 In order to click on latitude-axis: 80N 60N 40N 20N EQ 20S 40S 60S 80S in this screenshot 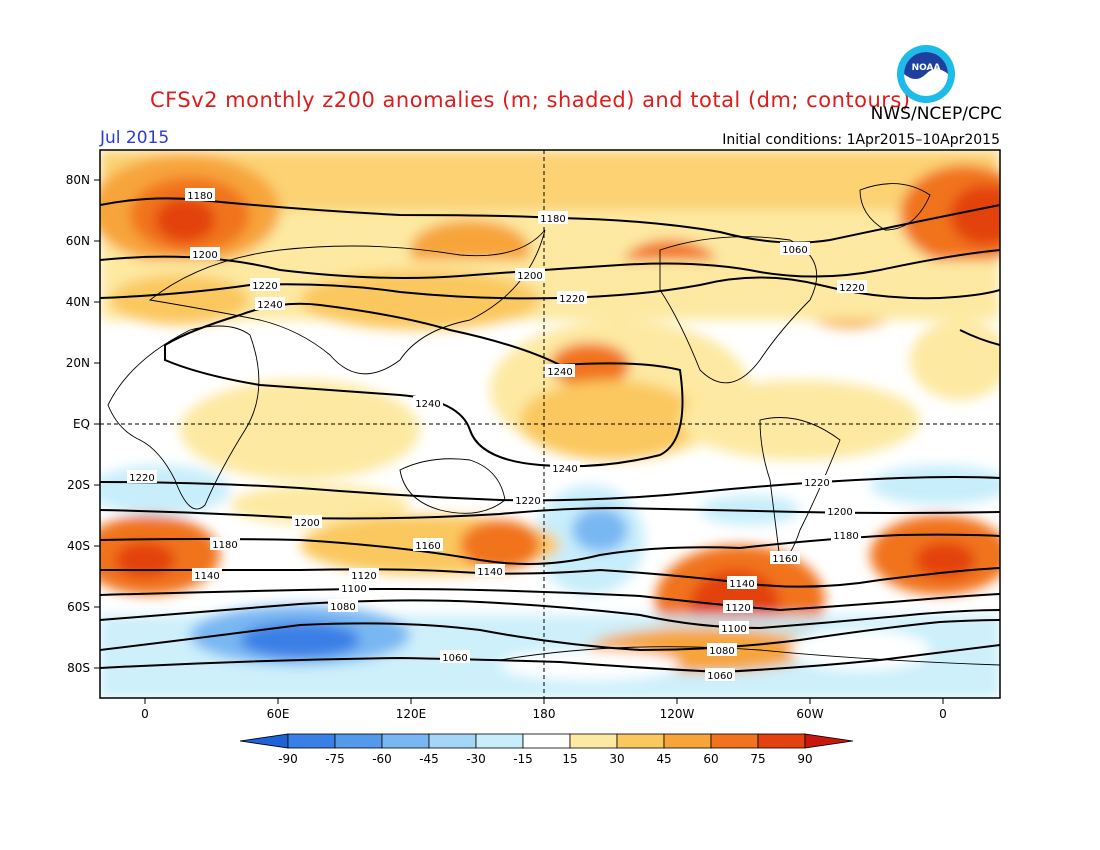, I will do `click(83, 424)`.